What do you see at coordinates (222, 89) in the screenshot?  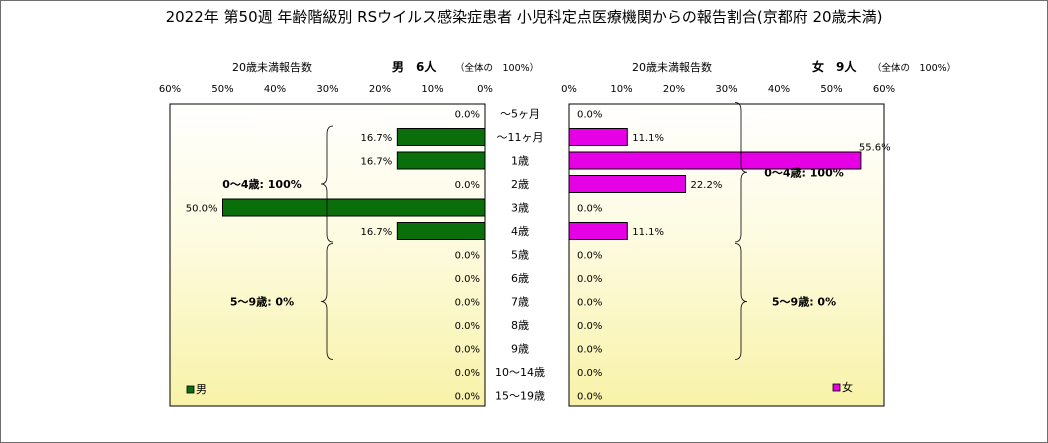 I see `male-tick-label: 50%` at bounding box center [222, 89].